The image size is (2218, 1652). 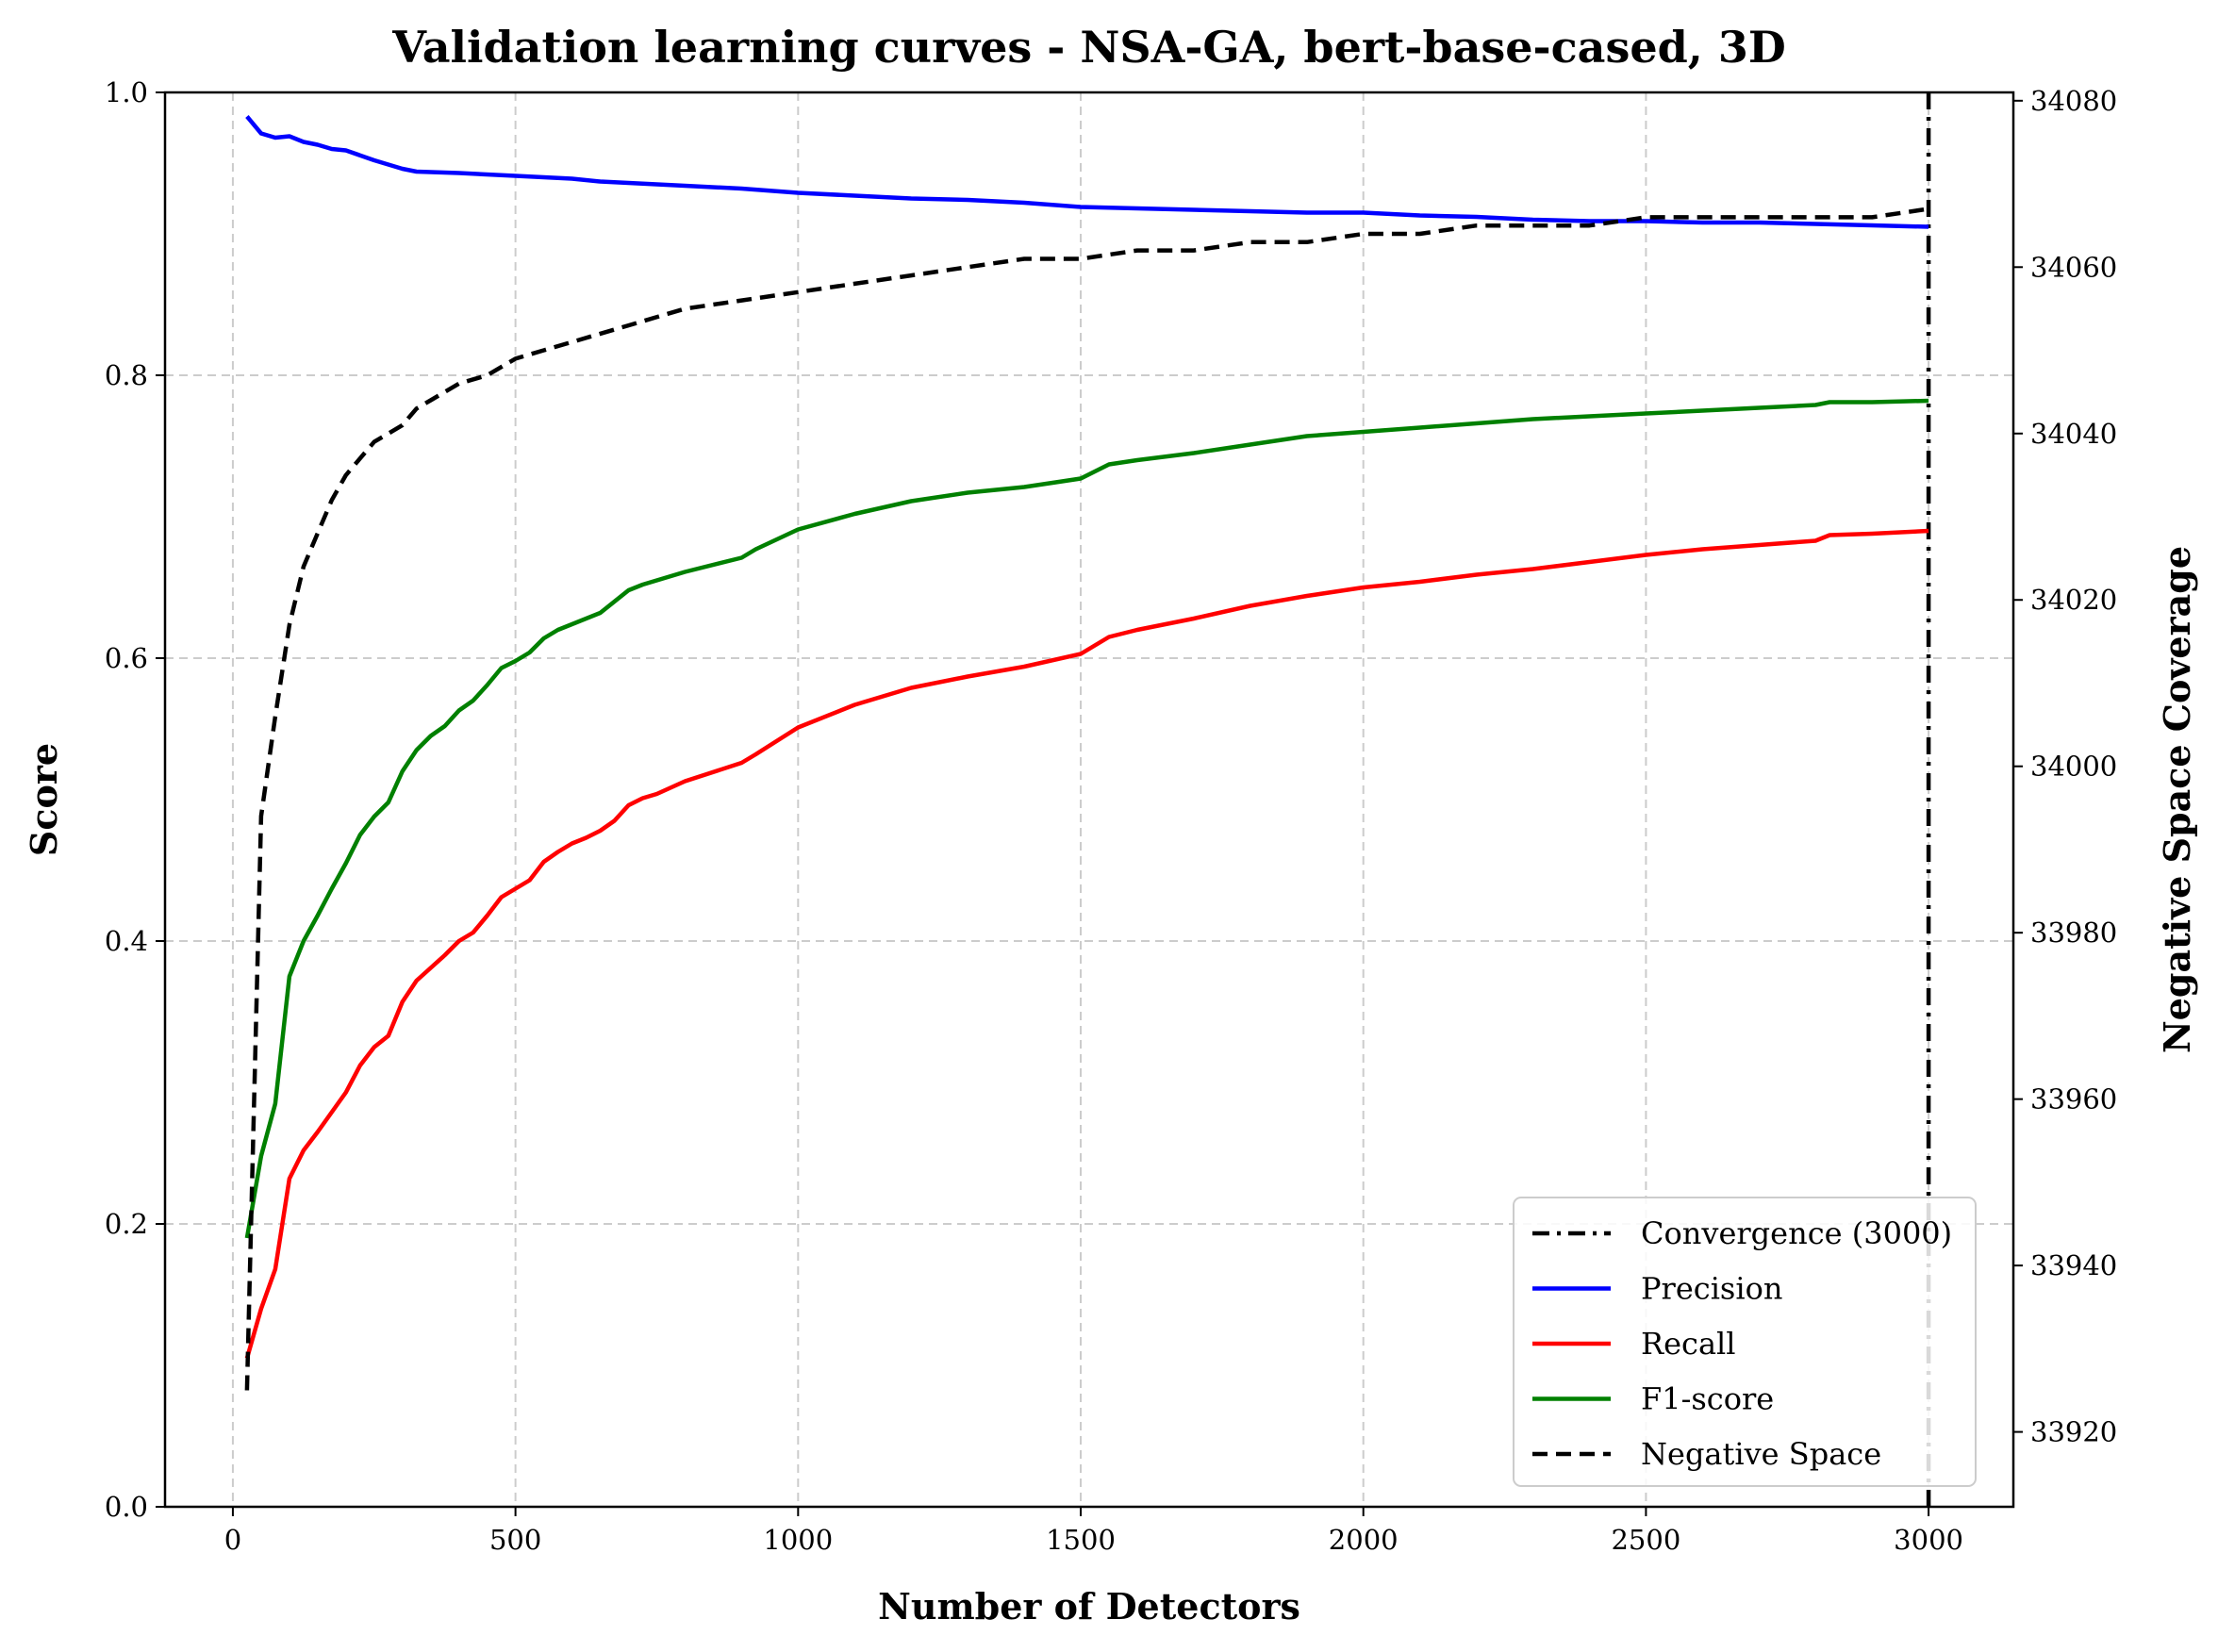 What do you see at coordinates (2073, 434) in the screenshot?
I see `y2-tick-label: 34040` at bounding box center [2073, 434].